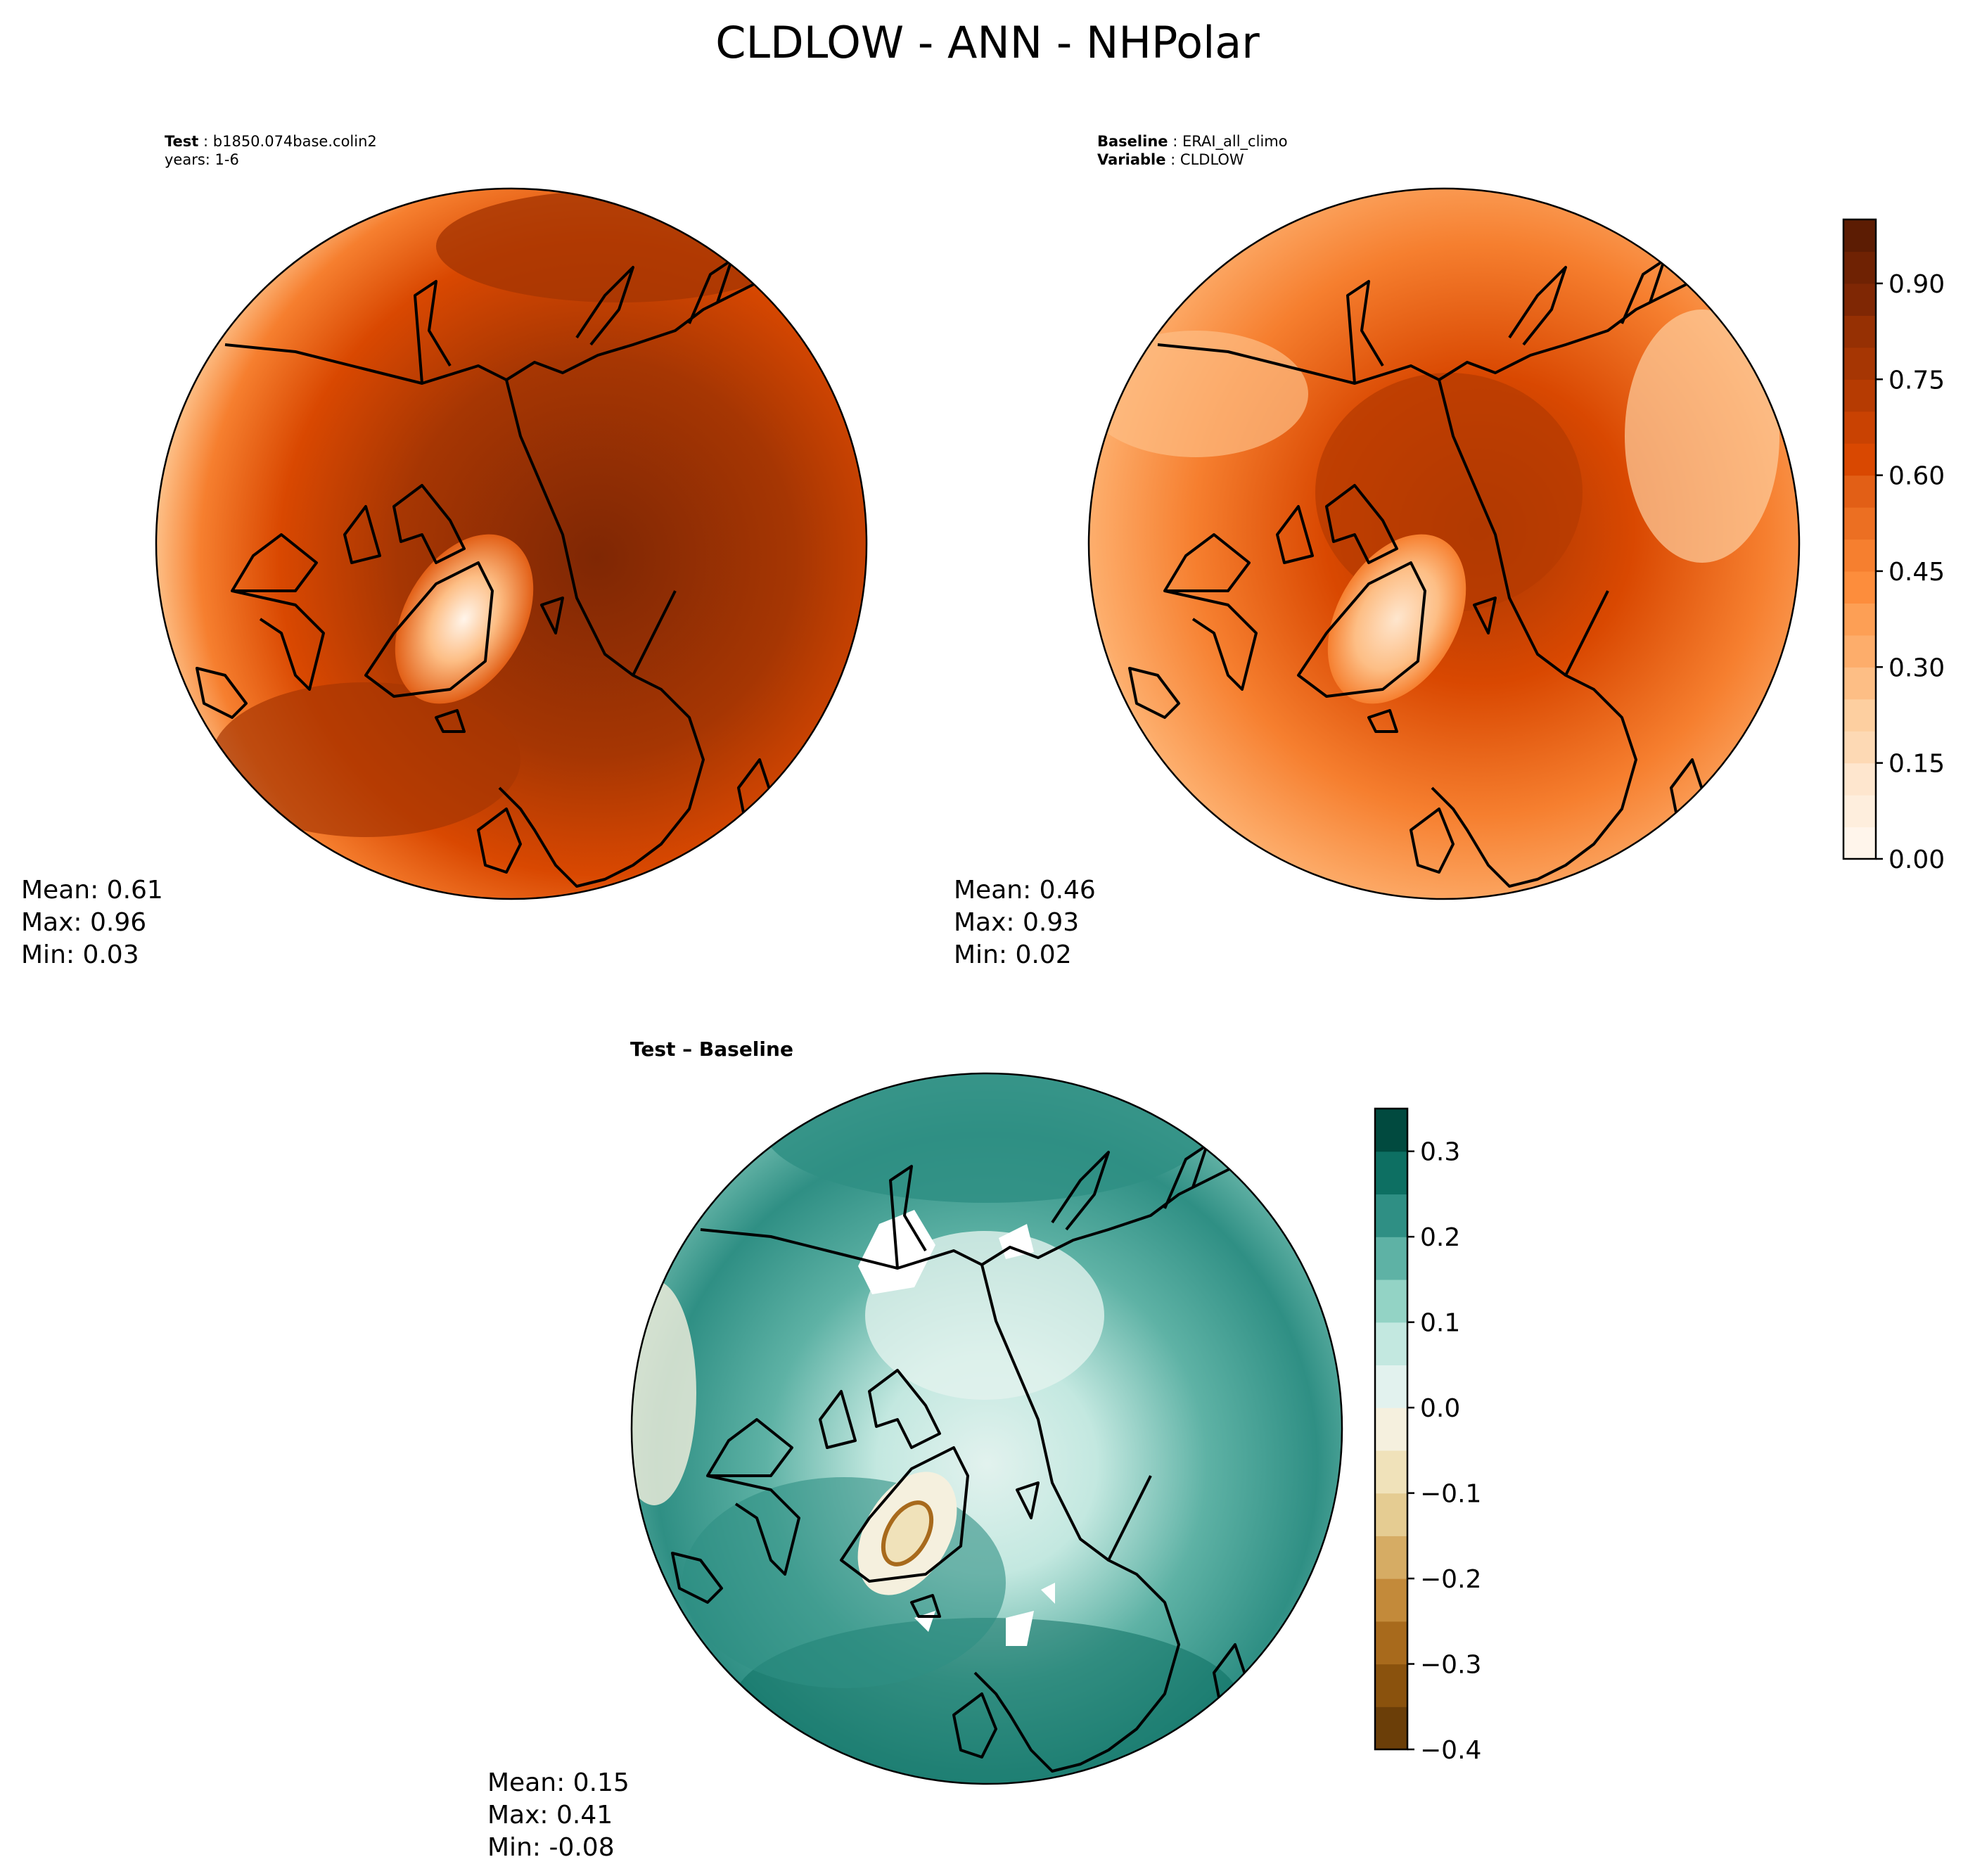 The height and width of the screenshot is (1876, 1975). What do you see at coordinates (1916, 764) in the screenshot?
I see `cbar-main-tick-label: 0.15` at bounding box center [1916, 764].